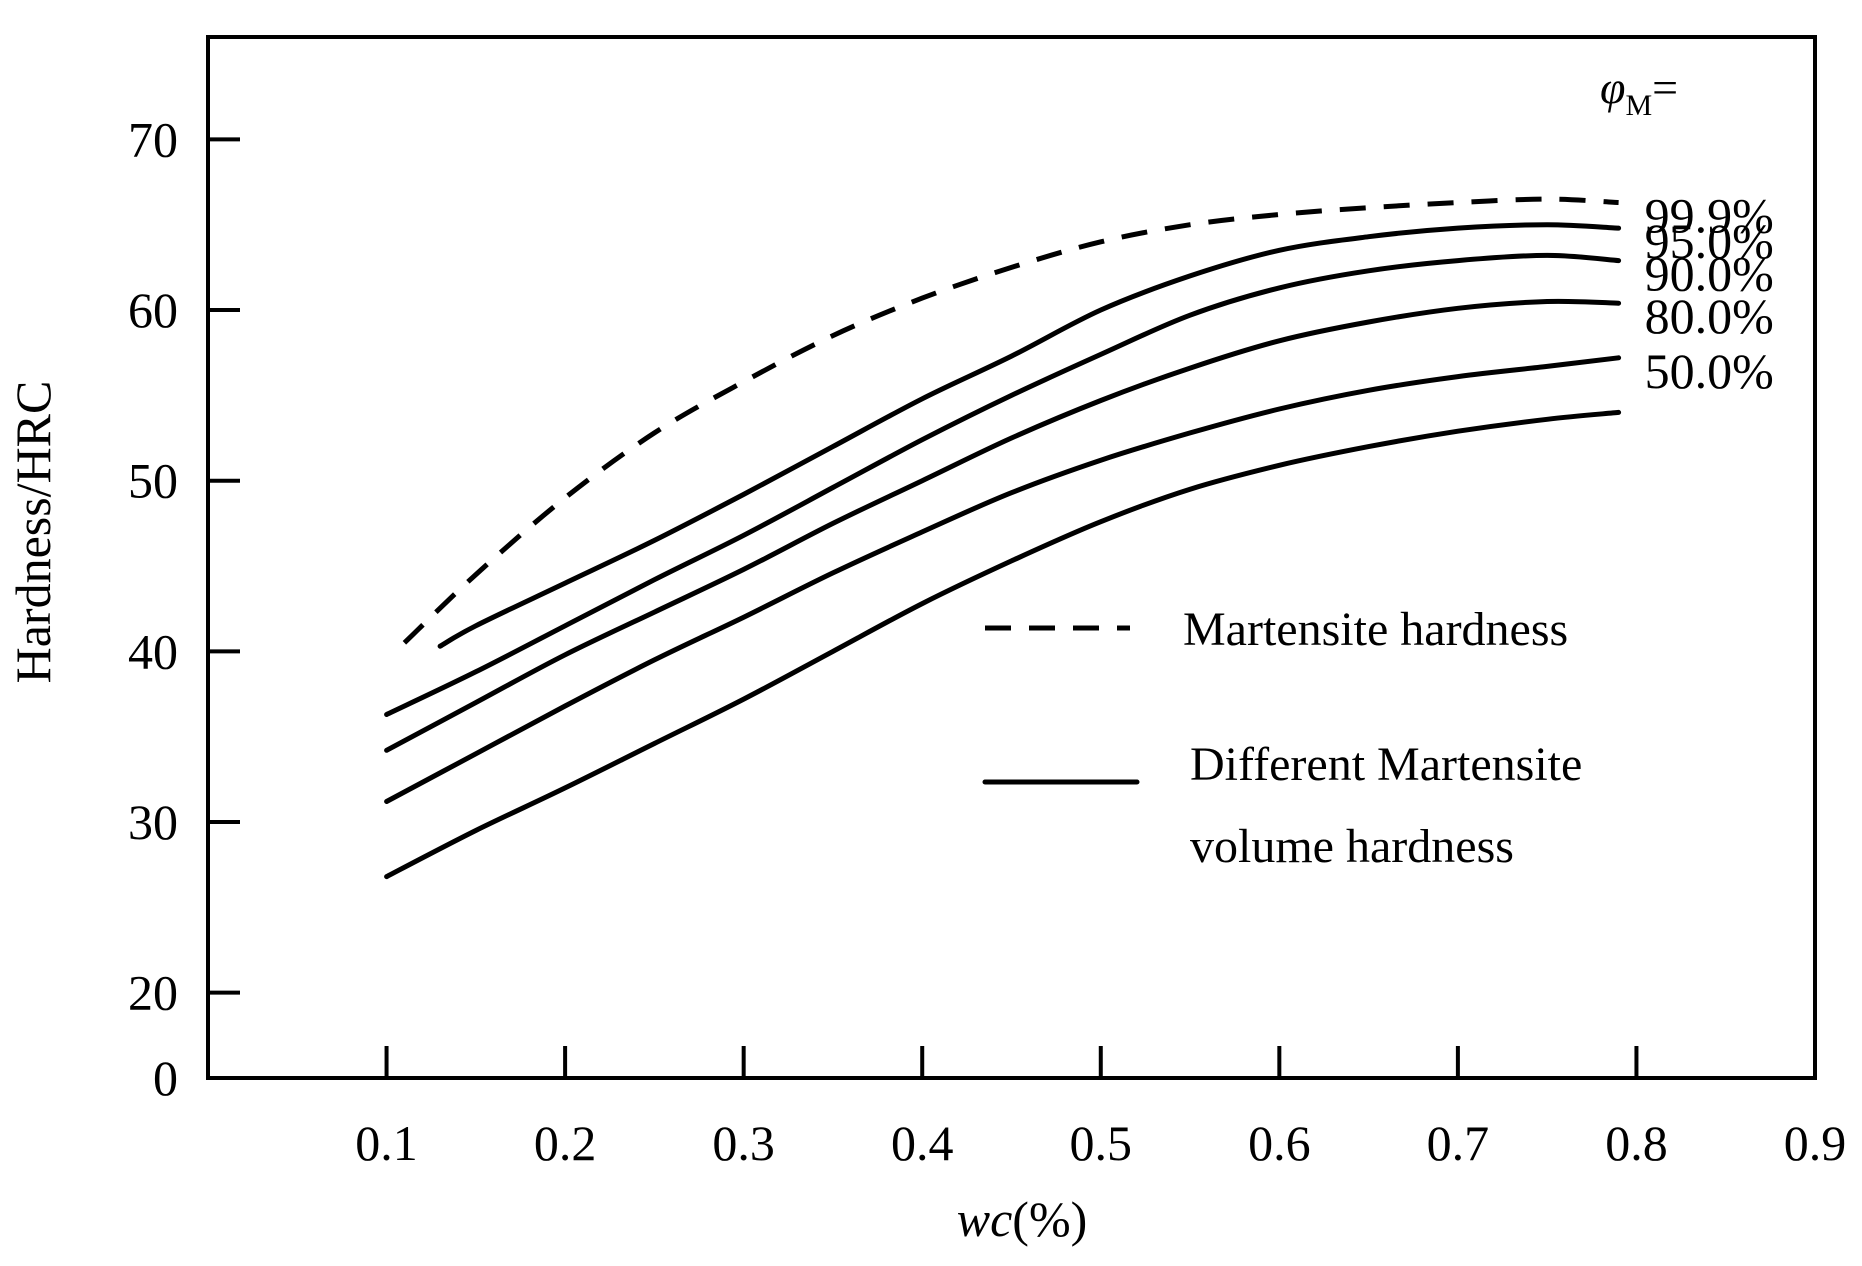 The width and height of the screenshot is (1862, 1266). I want to click on series-label-1: 99.9%, so click(1709, 216).